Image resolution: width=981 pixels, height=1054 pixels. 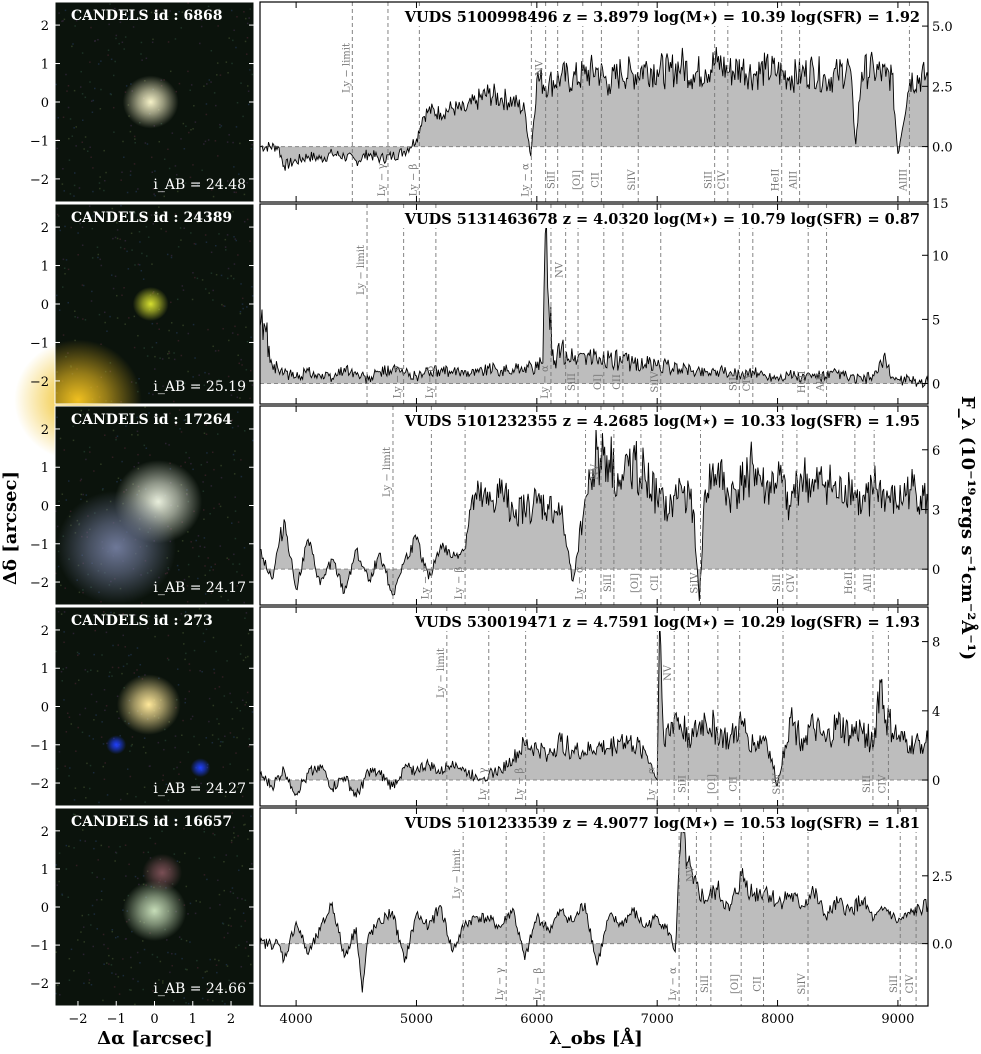 I want to click on spectrum-frame, so click(x=594, y=304).